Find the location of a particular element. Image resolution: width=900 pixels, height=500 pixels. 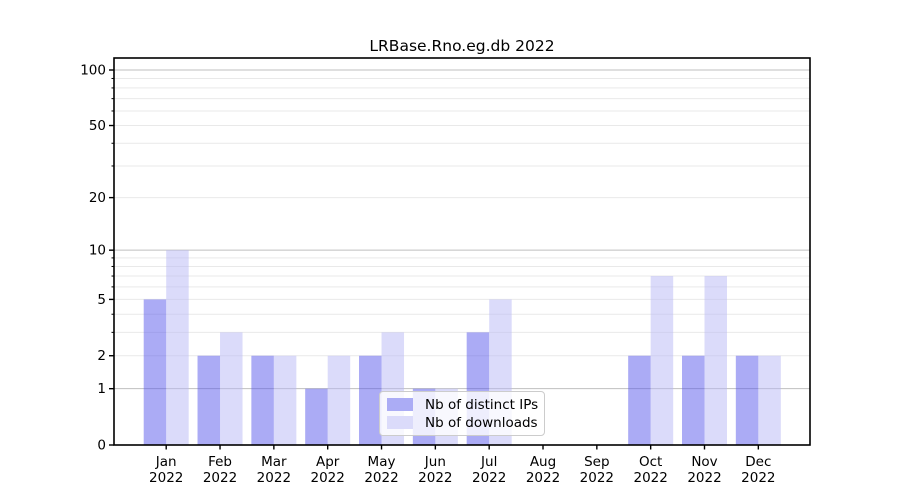

legend-label-downloads: Nb of downloads is located at coordinates (481, 422).